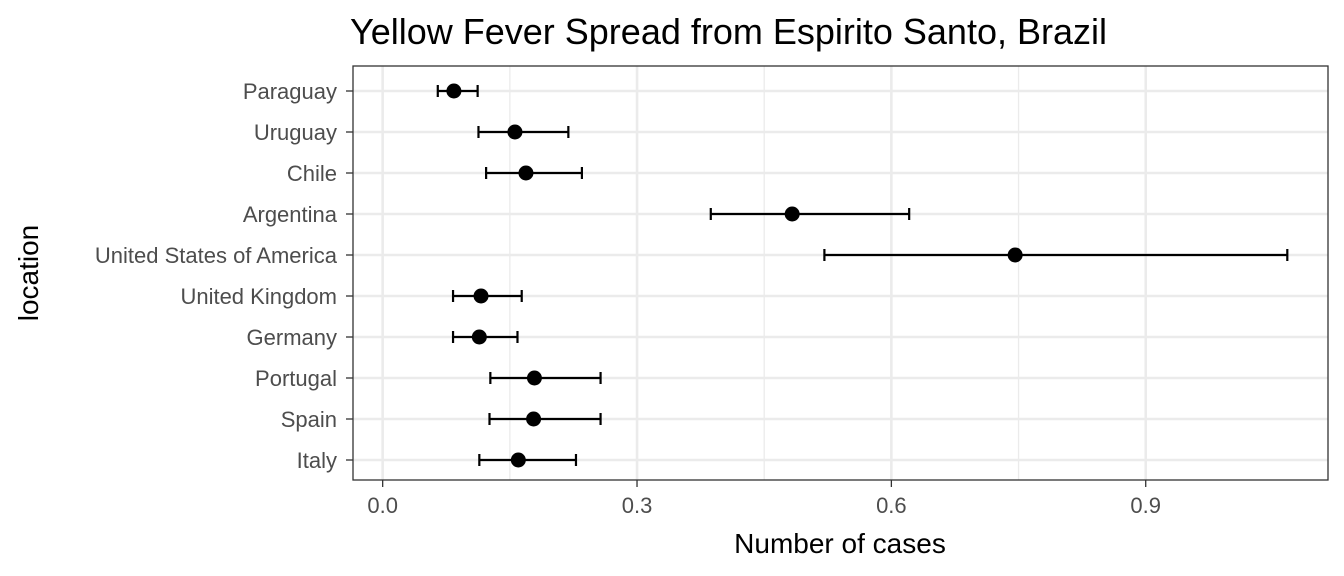  What do you see at coordinates (28, 273) in the screenshot?
I see `y-axis-title: location` at bounding box center [28, 273].